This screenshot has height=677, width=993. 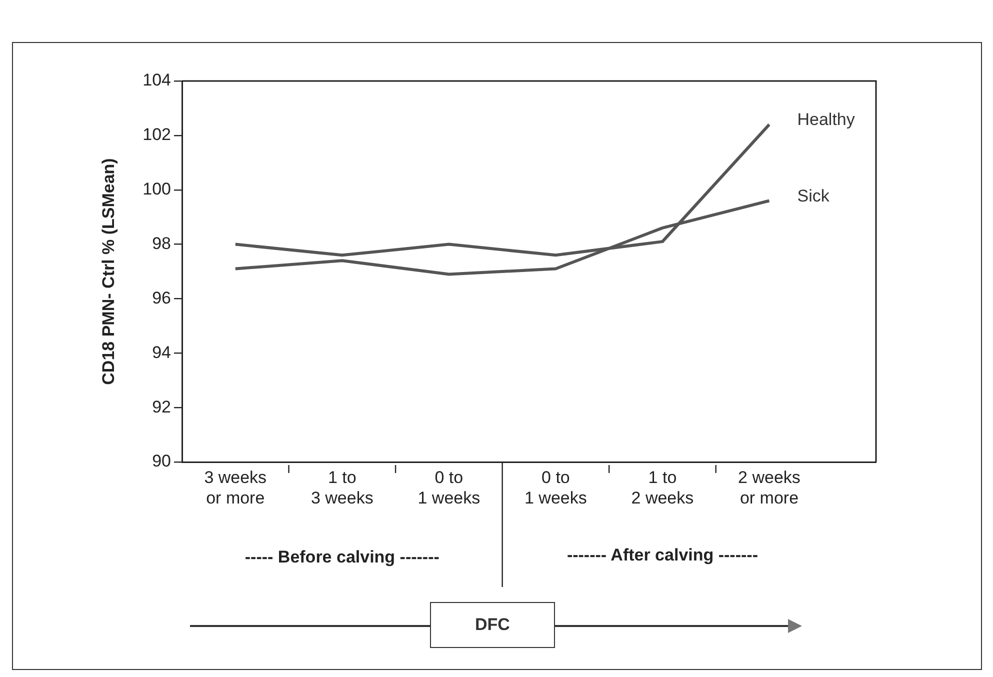 What do you see at coordinates (769, 488) in the screenshot?
I see `x-tick-label: 2 weeks or more` at bounding box center [769, 488].